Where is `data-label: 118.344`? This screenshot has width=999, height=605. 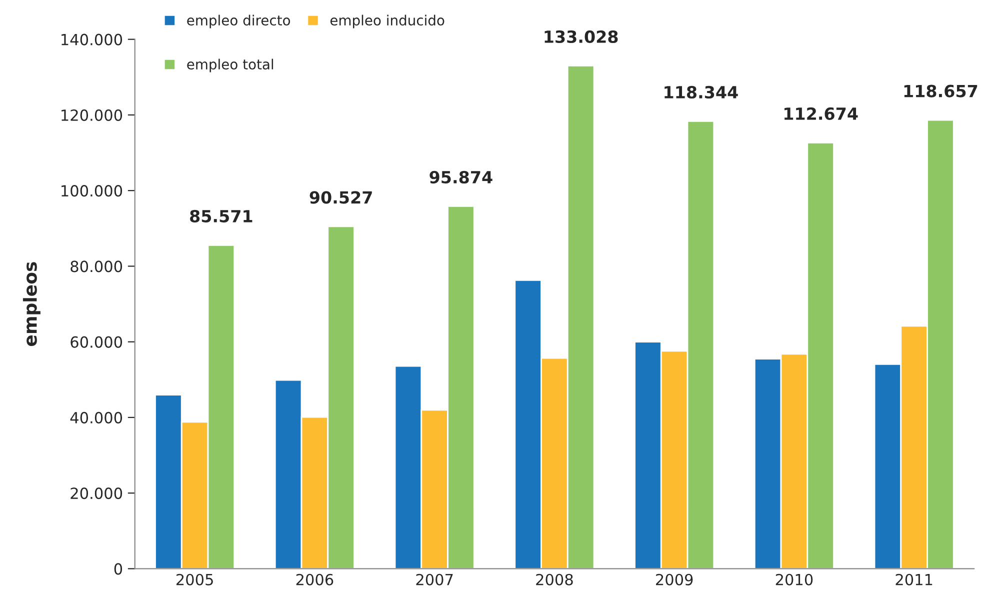
data-label: 118.344 is located at coordinates (701, 92).